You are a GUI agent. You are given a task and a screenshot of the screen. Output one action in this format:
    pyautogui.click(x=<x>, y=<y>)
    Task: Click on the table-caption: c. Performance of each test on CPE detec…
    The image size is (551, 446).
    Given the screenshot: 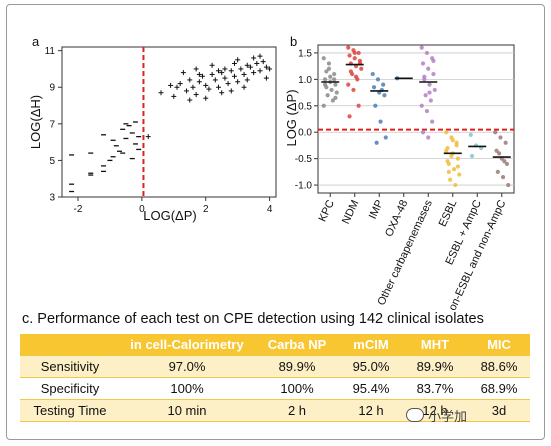 What is the action you would take?
    pyautogui.click(x=253, y=319)
    